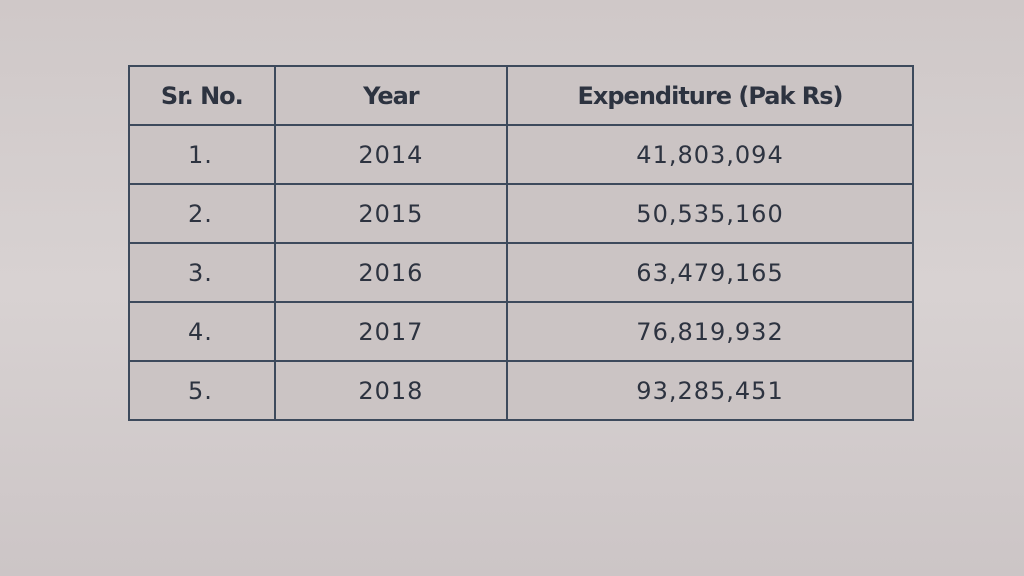 This screenshot has width=1024, height=576. Describe the element at coordinates (391, 213) in the screenshot. I see `table-cell: 2015` at that location.